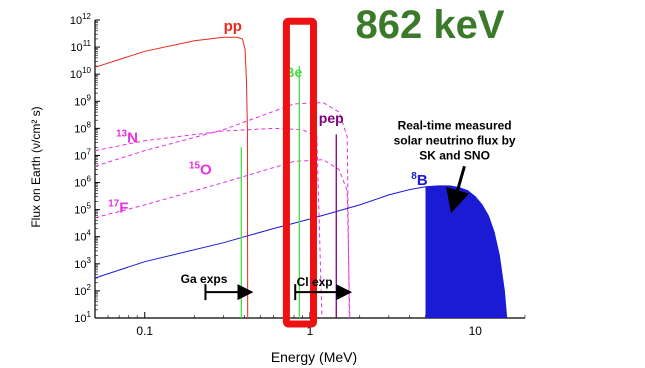  I want to click on y-tick-label: 10¹¹, so click(80, 46).